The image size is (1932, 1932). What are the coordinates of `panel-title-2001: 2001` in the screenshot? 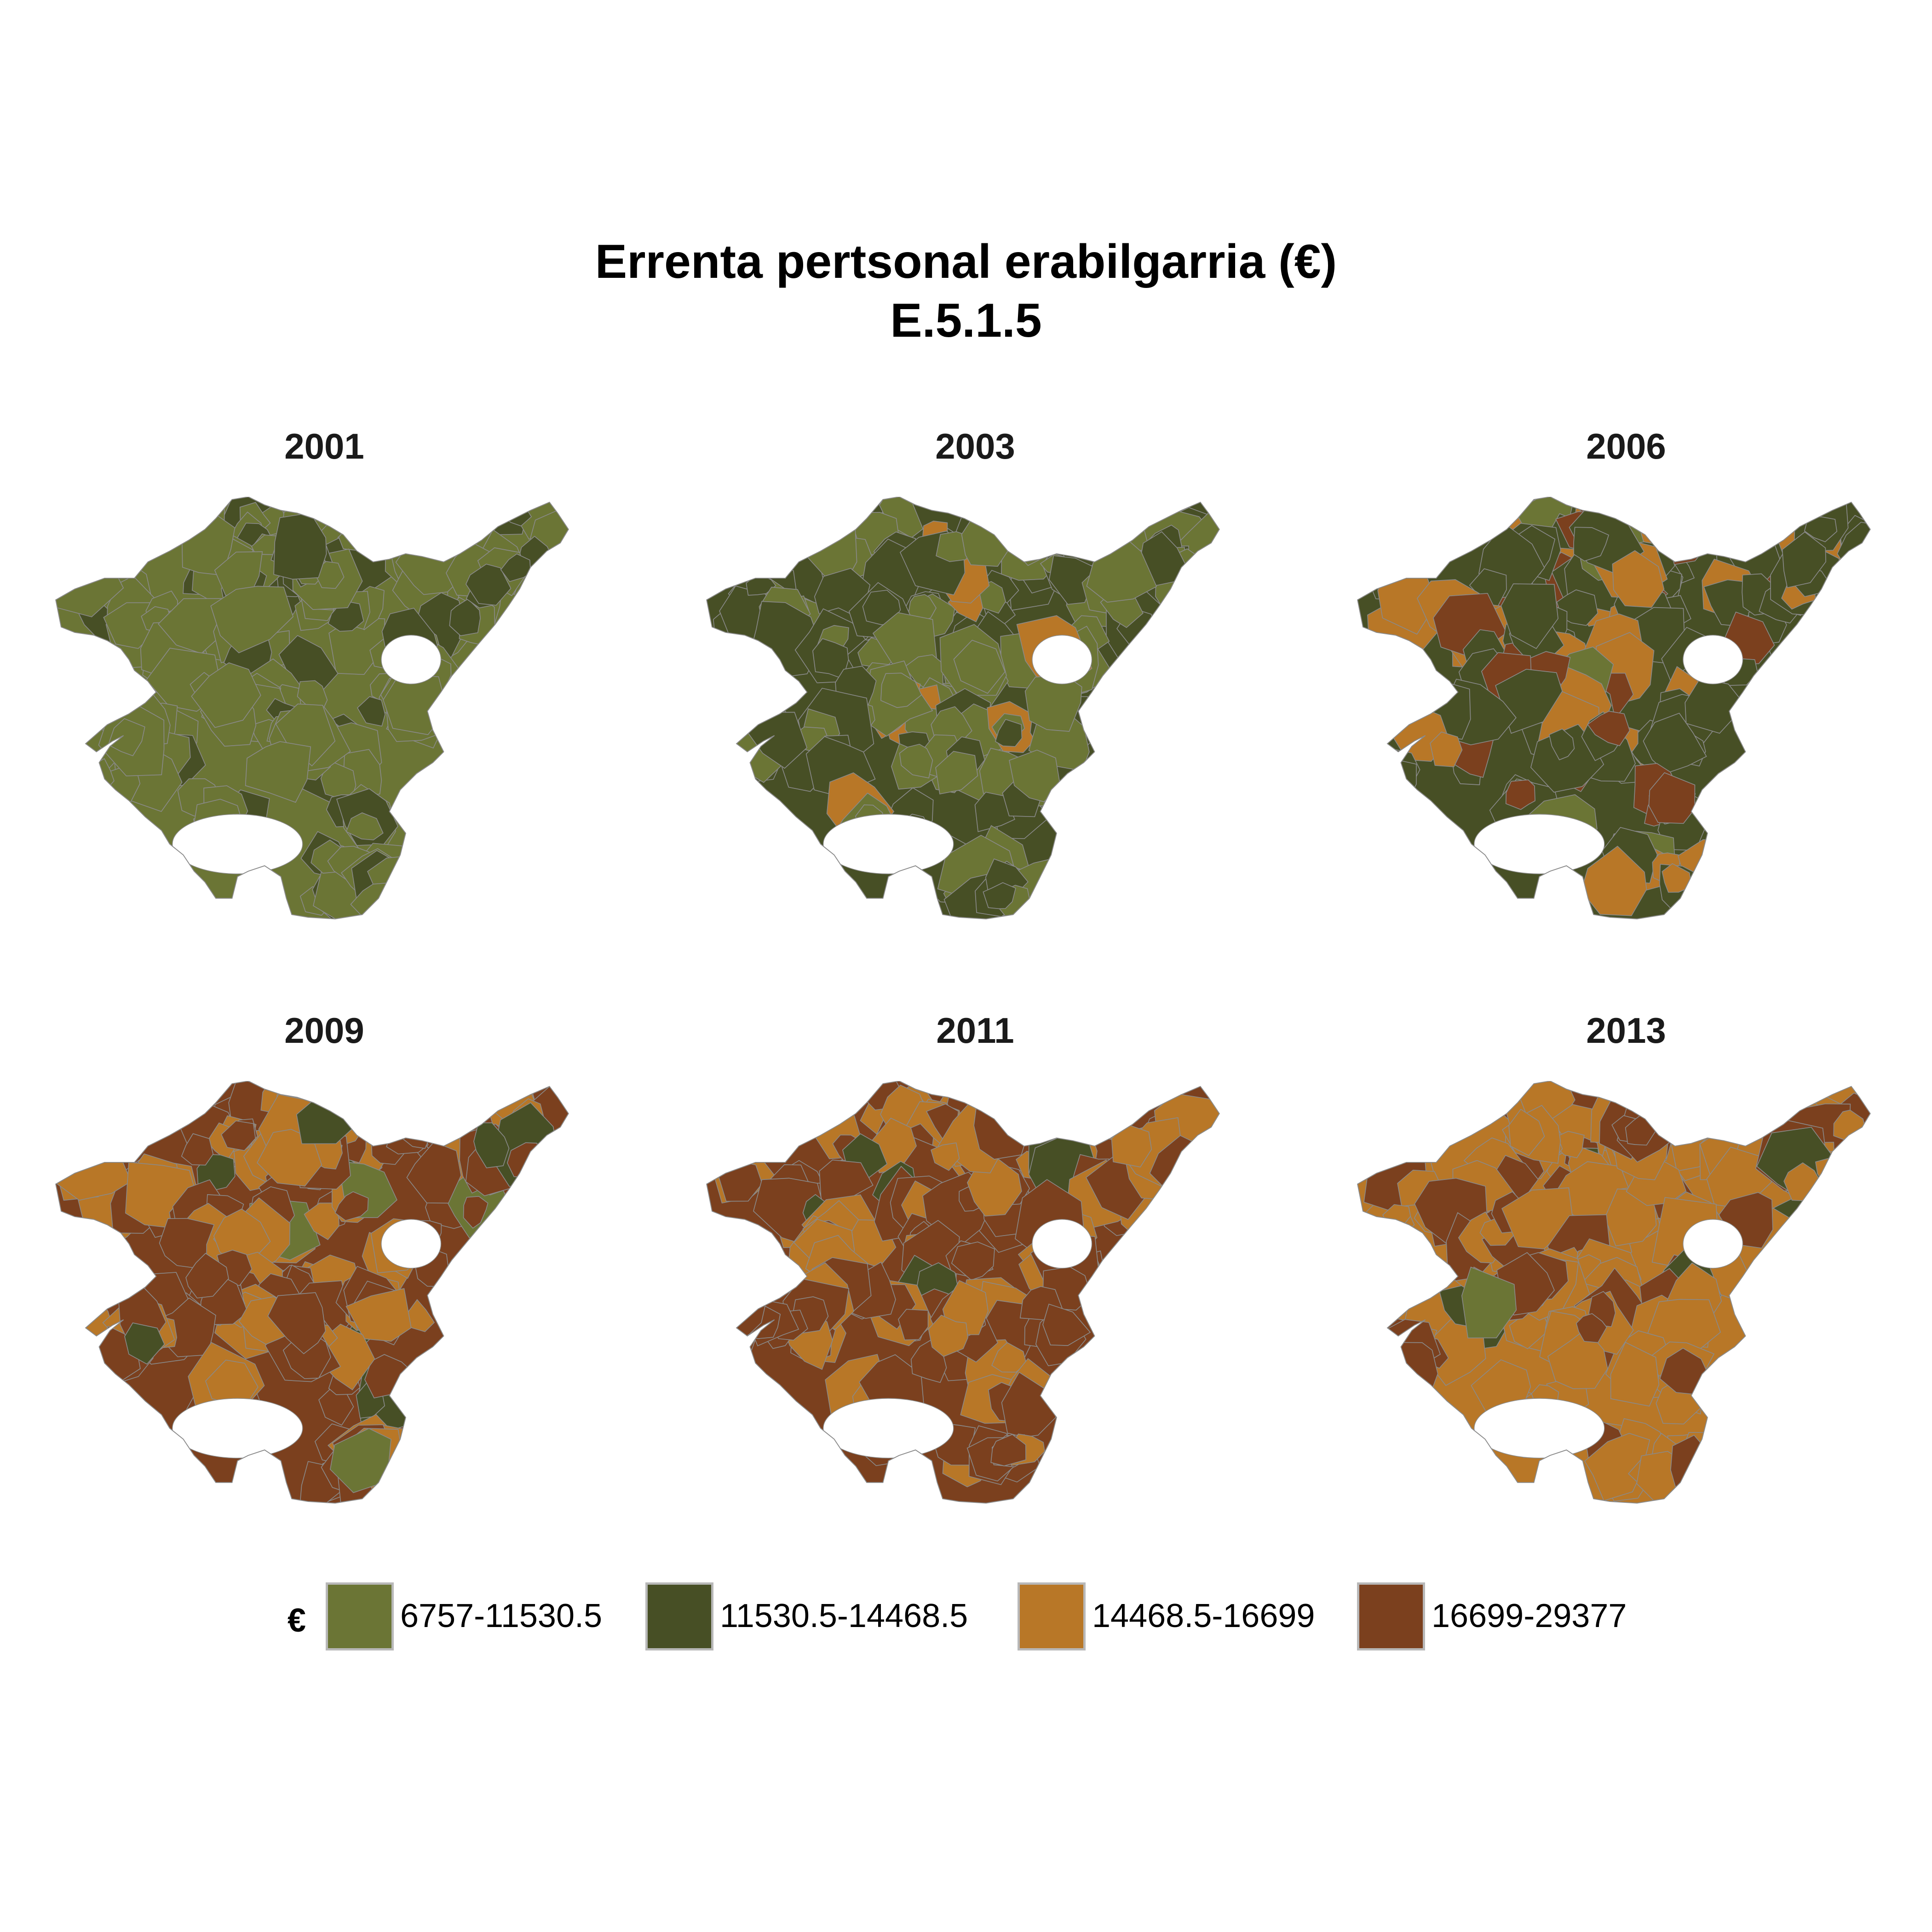 It's located at (324, 446).